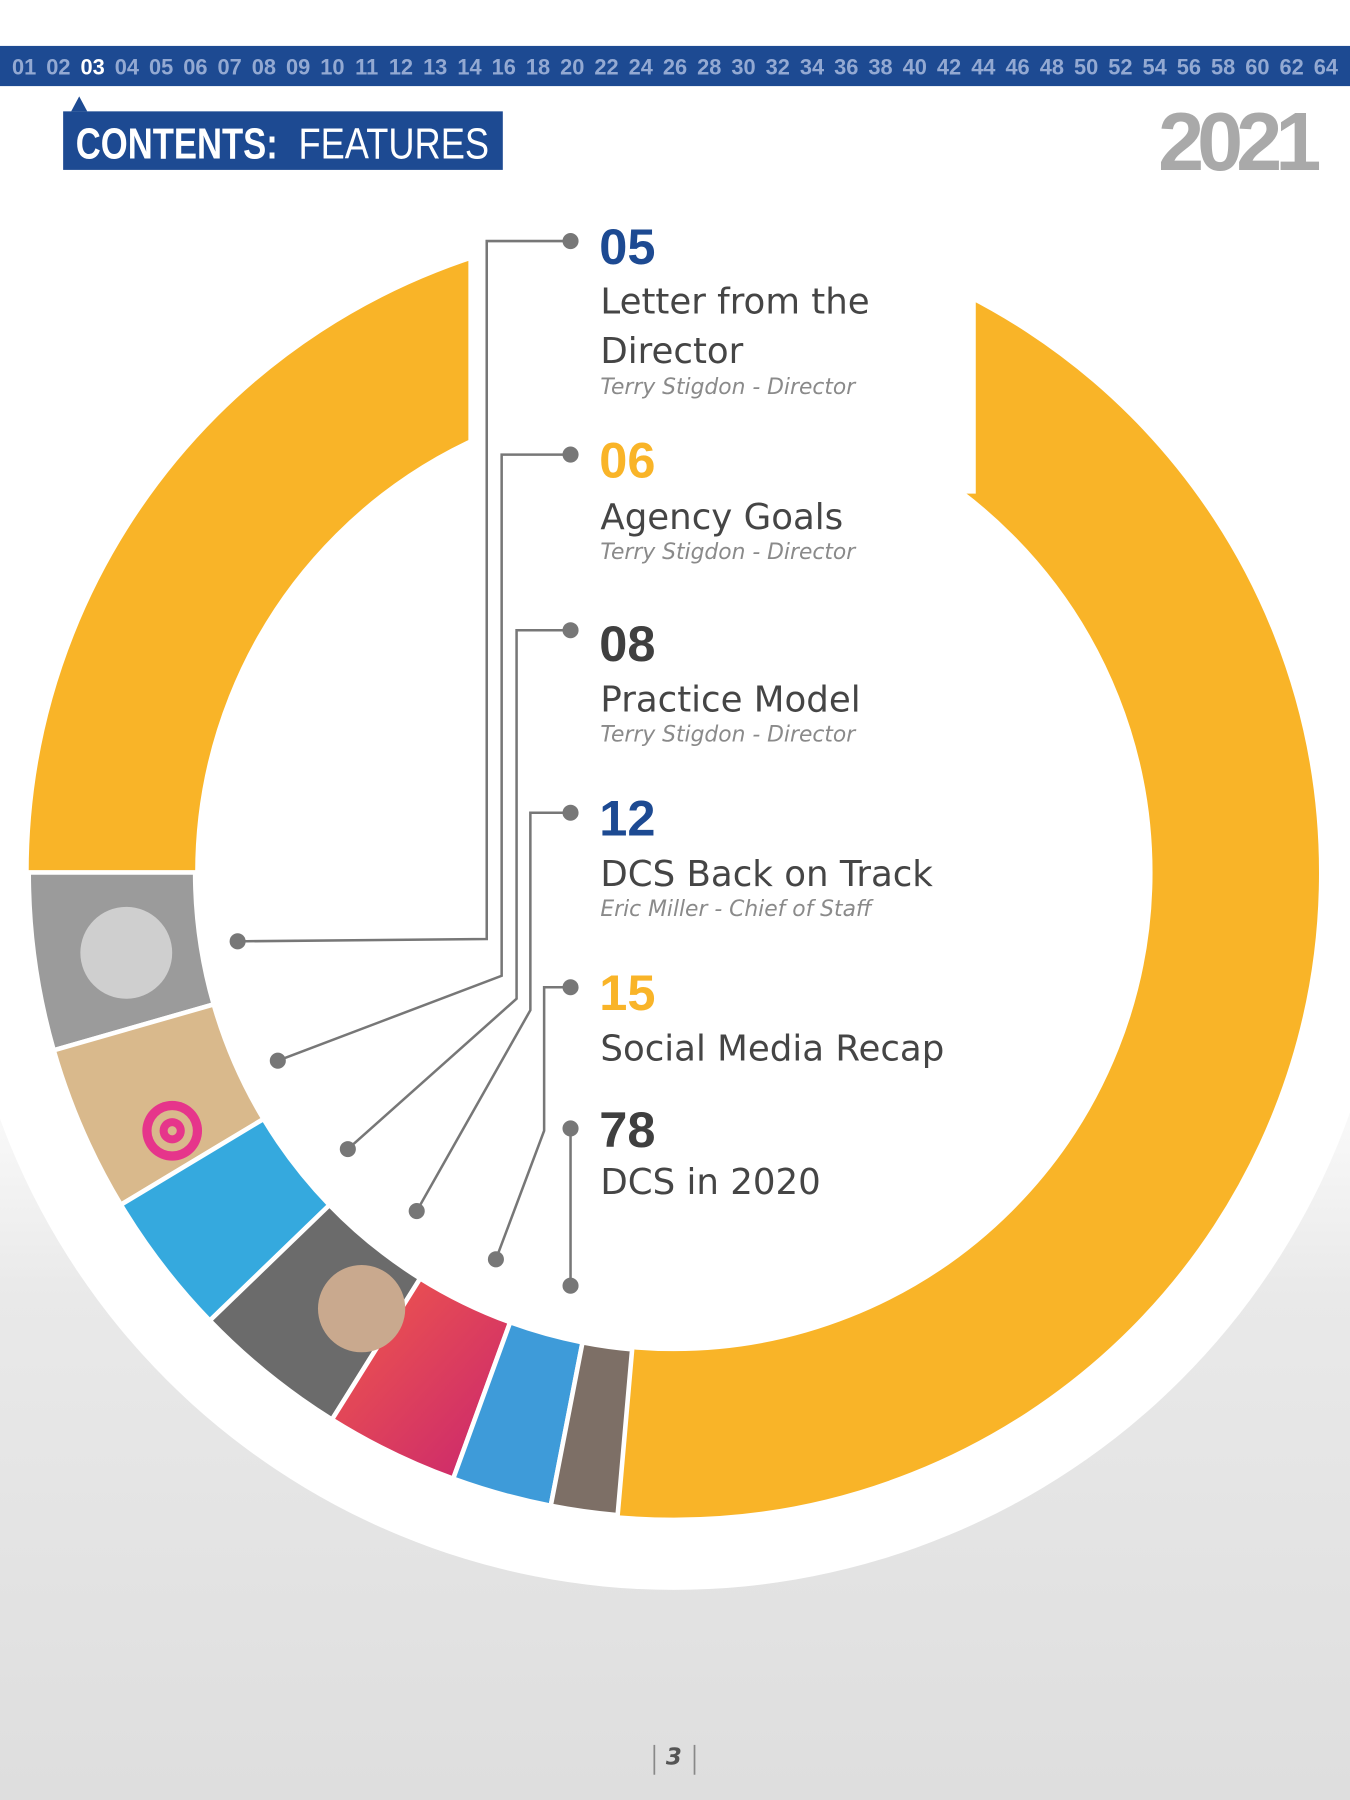 The height and width of the screenshot is (1800, 1350). I want to click on nav-page: 54, so click(1154, 67).